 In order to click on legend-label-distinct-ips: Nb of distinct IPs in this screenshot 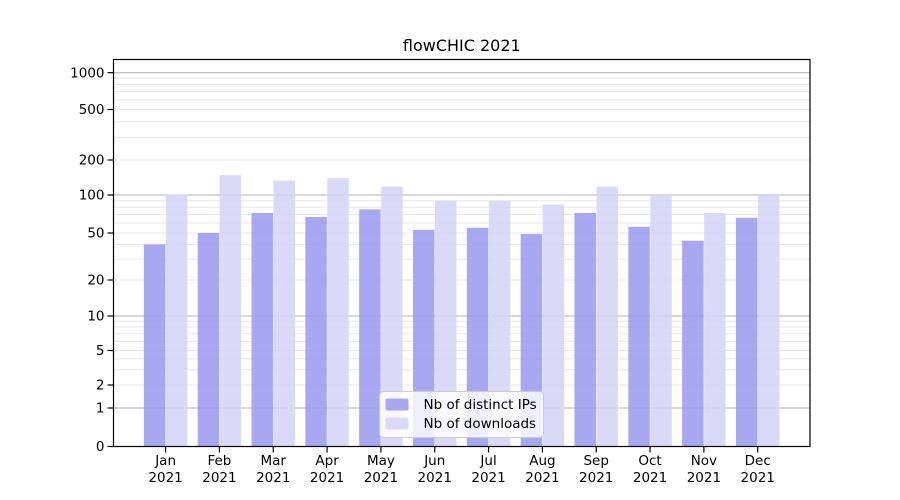, I will do `click(480, 405)`.